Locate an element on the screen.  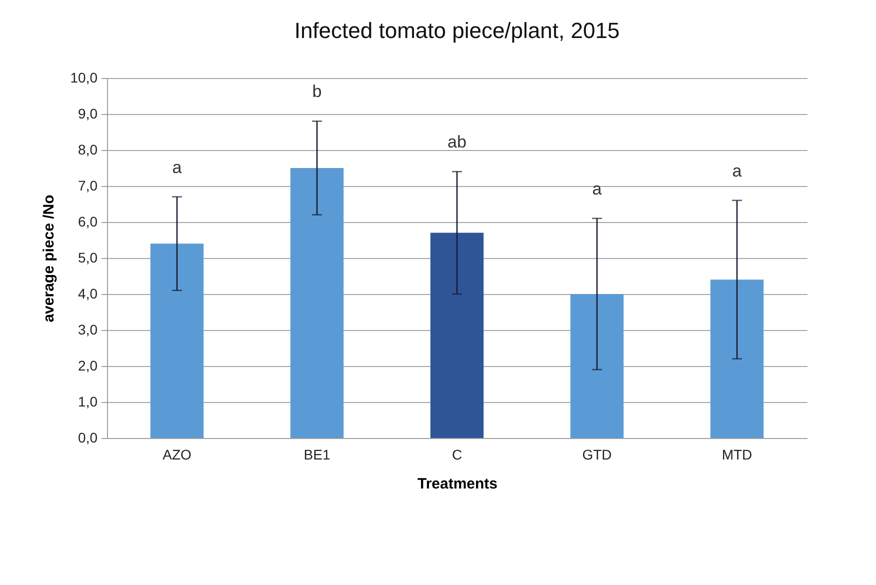
x-tick-label: GTD is located at coordinates (597, 454).